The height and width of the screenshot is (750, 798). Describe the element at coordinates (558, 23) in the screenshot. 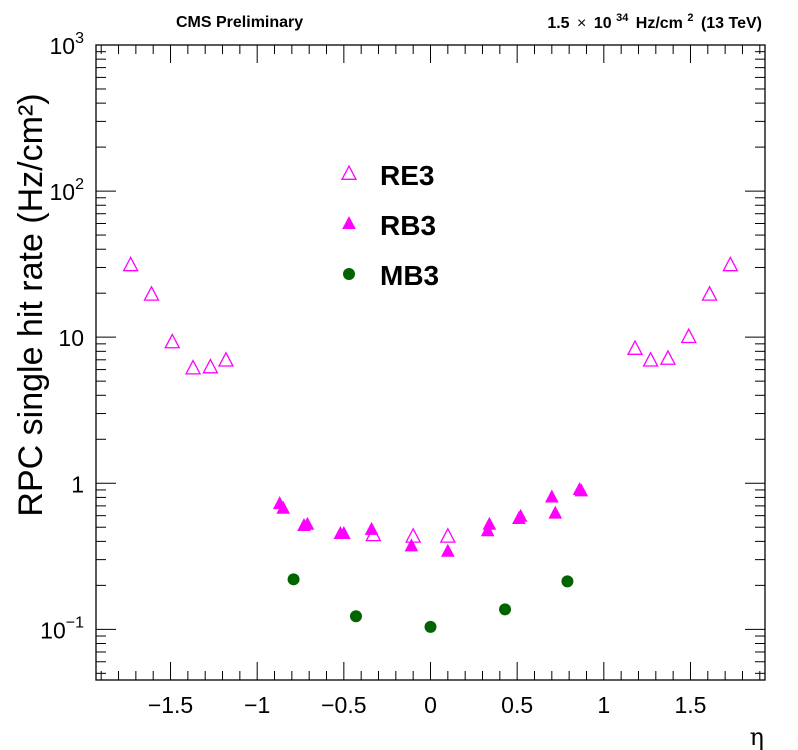

I see `header-lumi-base: 1.5` at that location.